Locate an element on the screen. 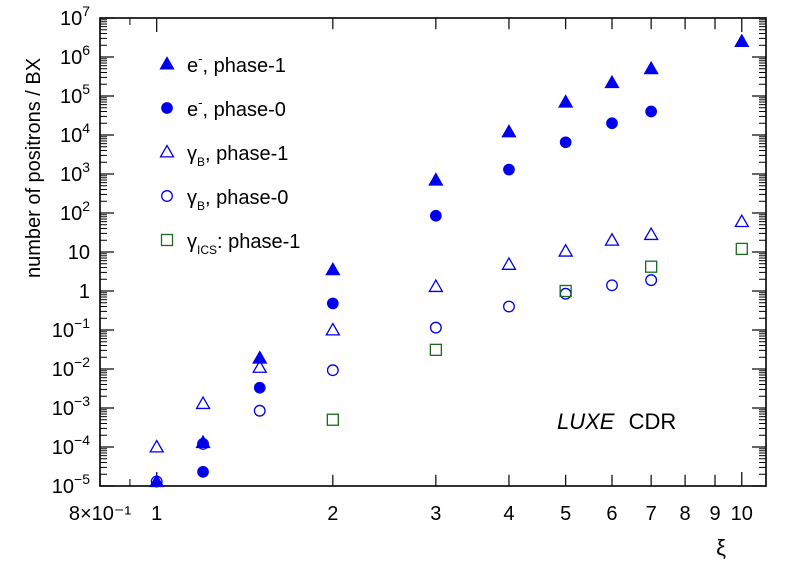  legend-label-gB-phase1: γB, phase-1 is located at coordinates (237, 156).